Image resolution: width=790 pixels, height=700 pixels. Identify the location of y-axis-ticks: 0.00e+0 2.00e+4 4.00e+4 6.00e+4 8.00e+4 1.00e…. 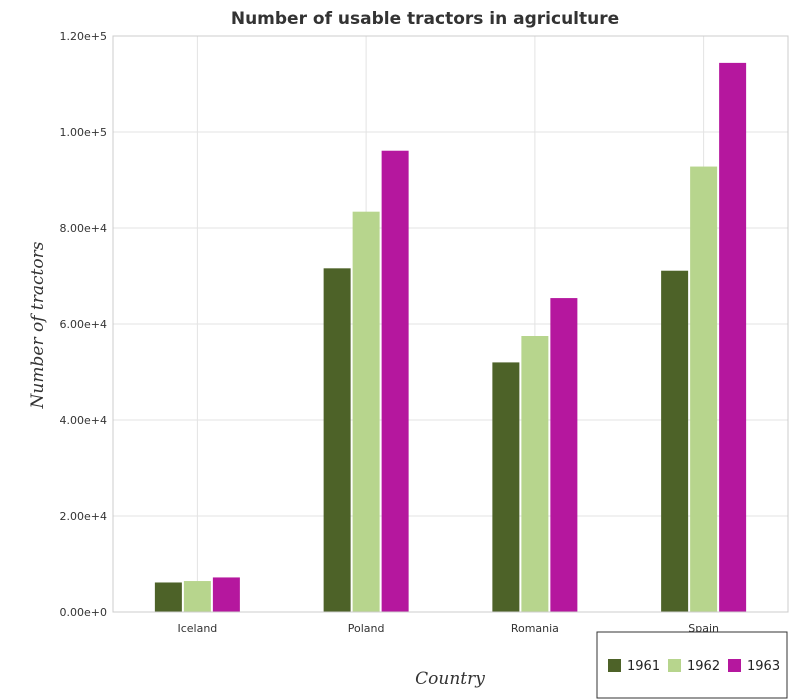
(83, 324).